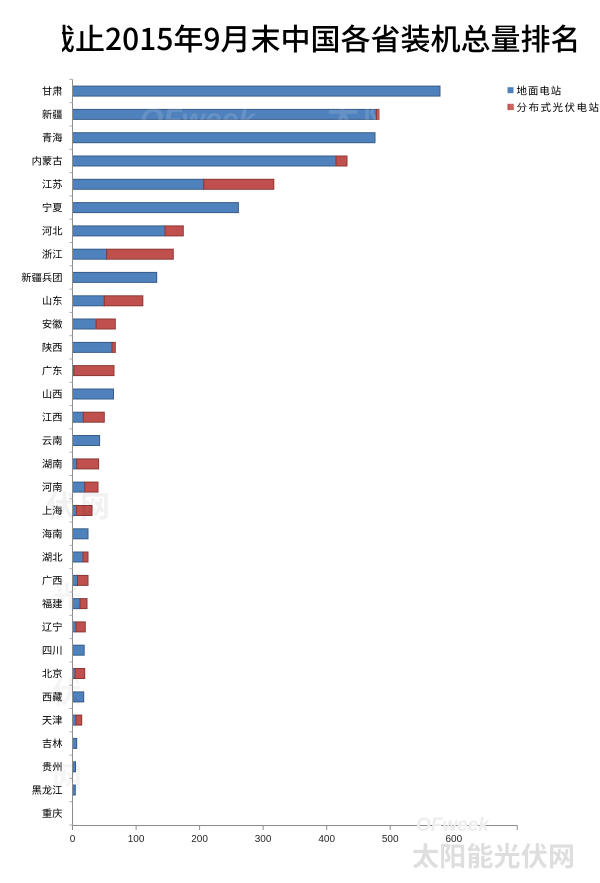 Image resolution: width=600 pixels, height=883 pixels. What do you see at coordinates (390, 839) in the screenshot?
I see `svg-text: 500` at bounding box center [390, 839].